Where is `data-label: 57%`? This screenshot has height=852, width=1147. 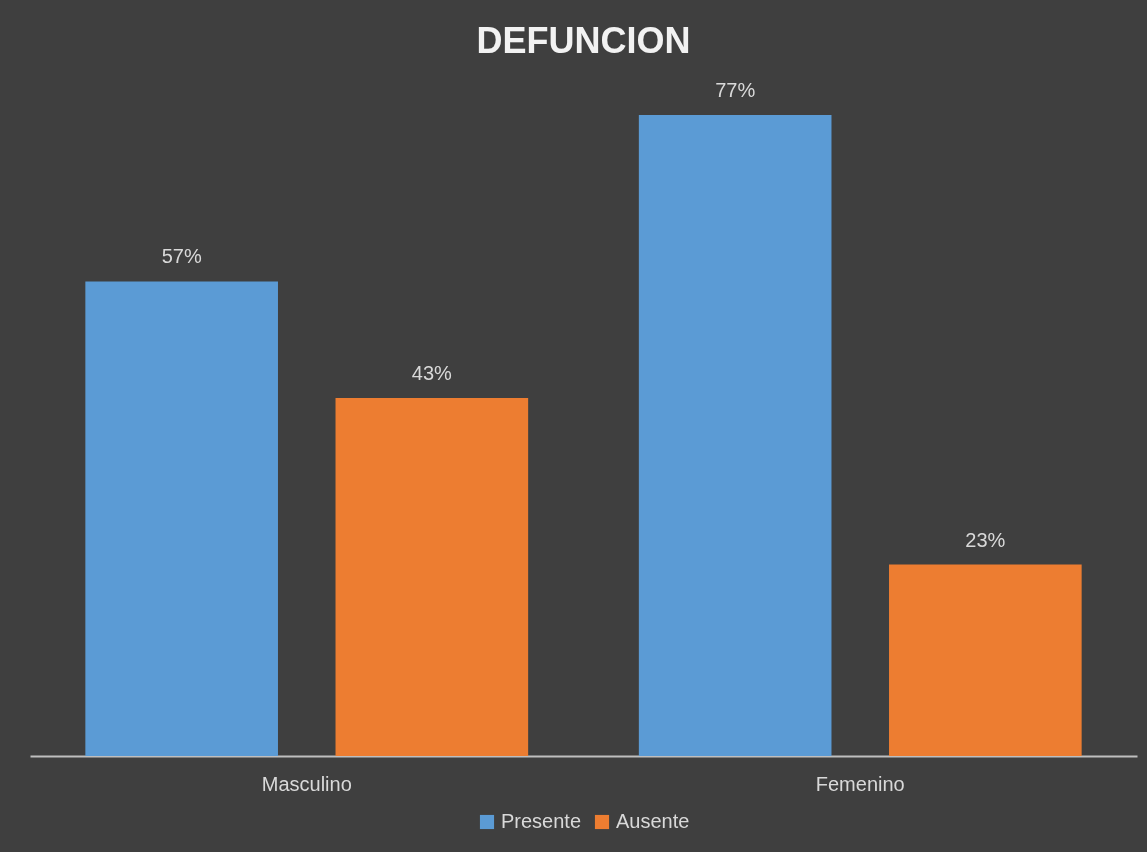
data-label: 57% is located at coordinates (181, 256).